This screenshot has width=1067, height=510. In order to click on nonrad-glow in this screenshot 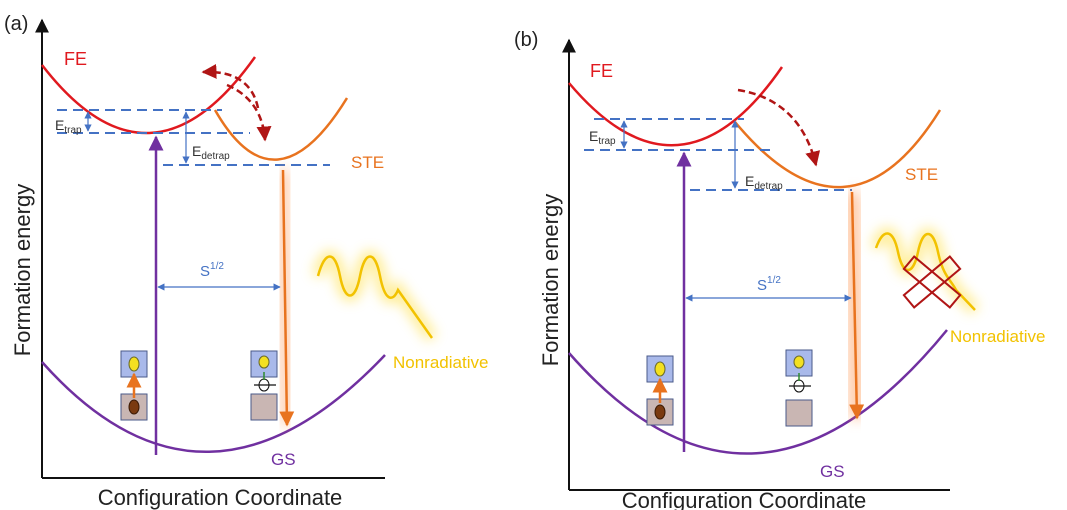, I will do `click(374, 296)`.